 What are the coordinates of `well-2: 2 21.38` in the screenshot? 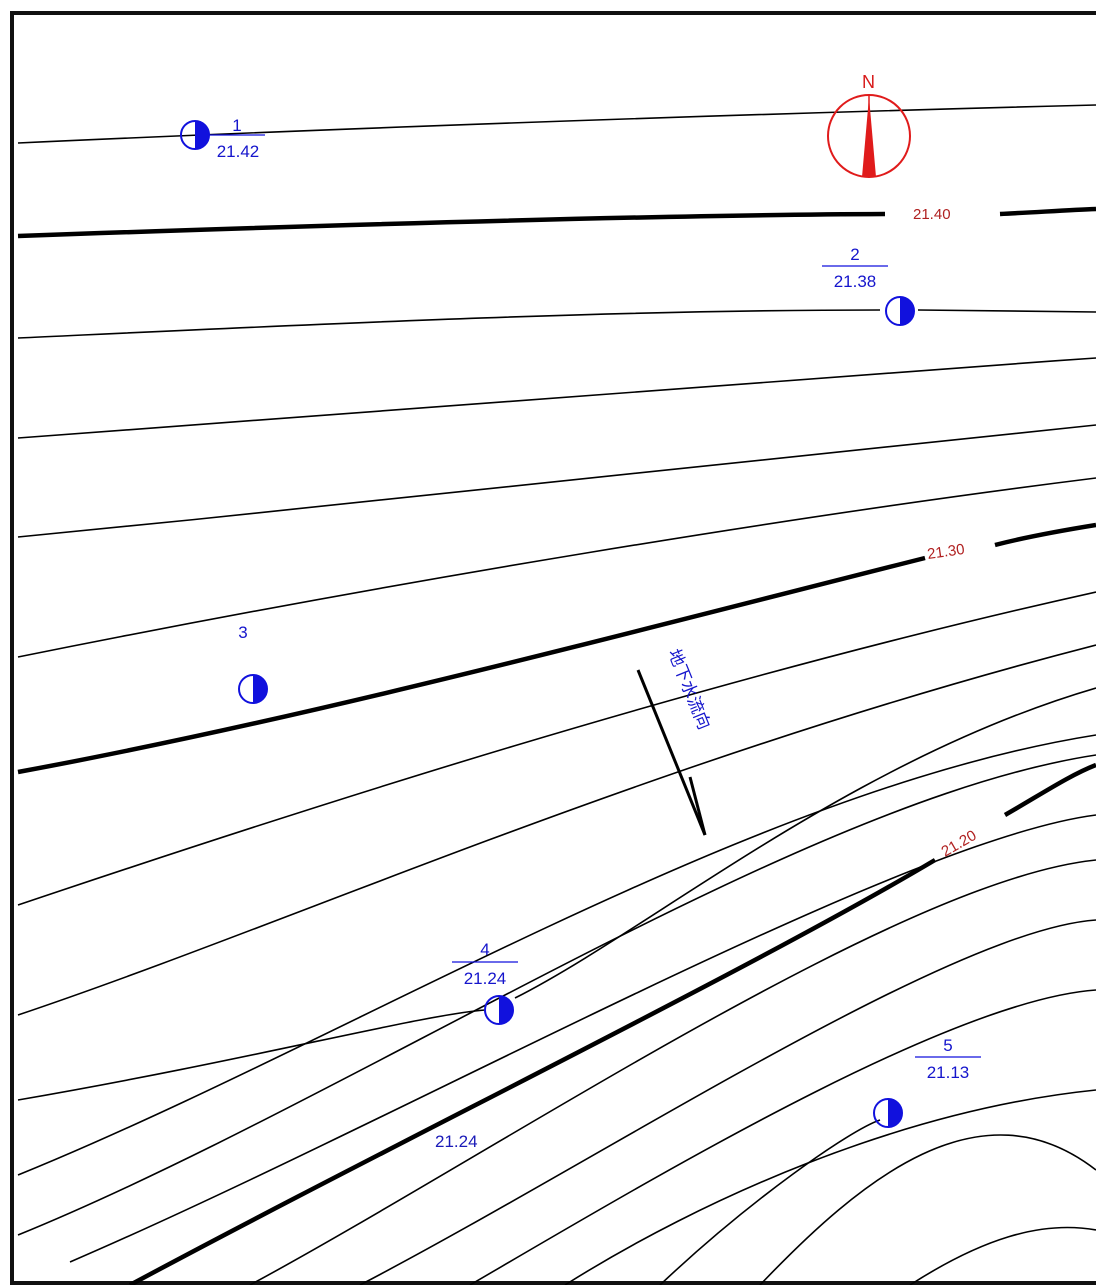 It's located at (868, 285).